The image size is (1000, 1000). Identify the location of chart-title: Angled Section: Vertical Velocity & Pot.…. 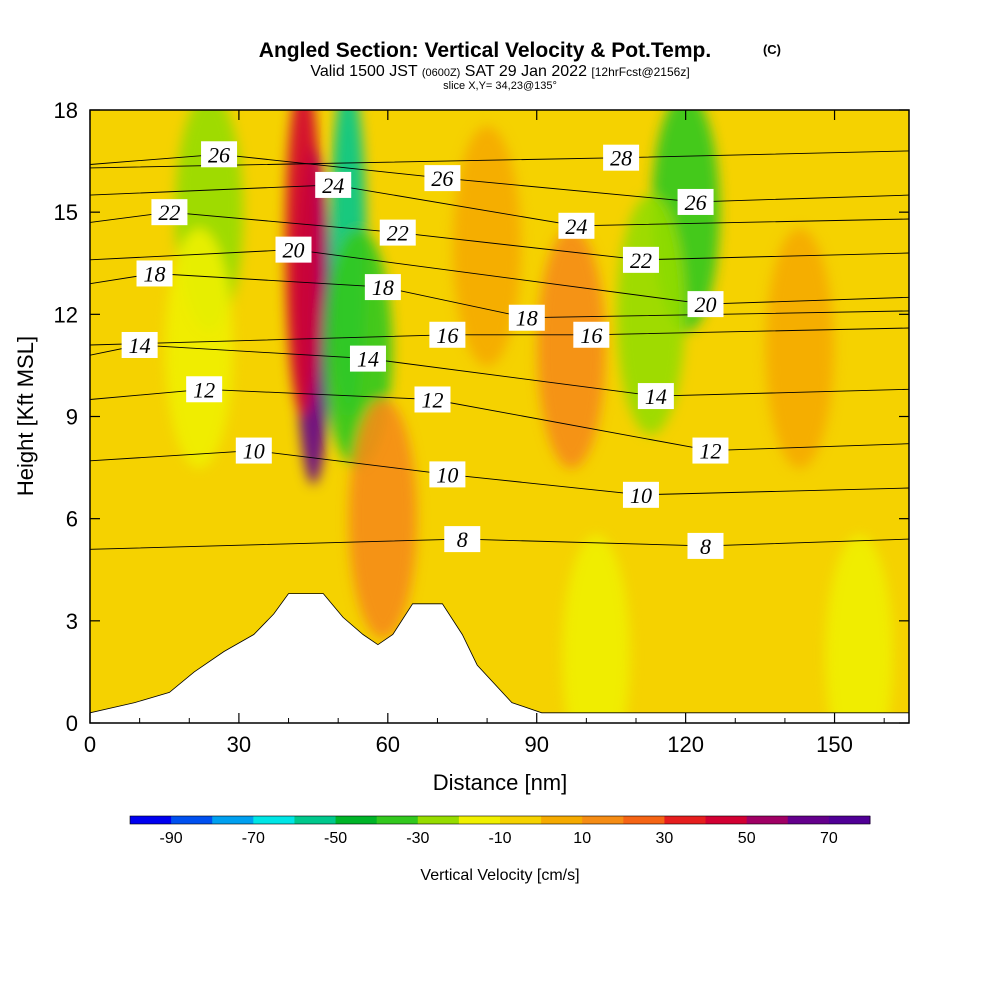
(485, 50).